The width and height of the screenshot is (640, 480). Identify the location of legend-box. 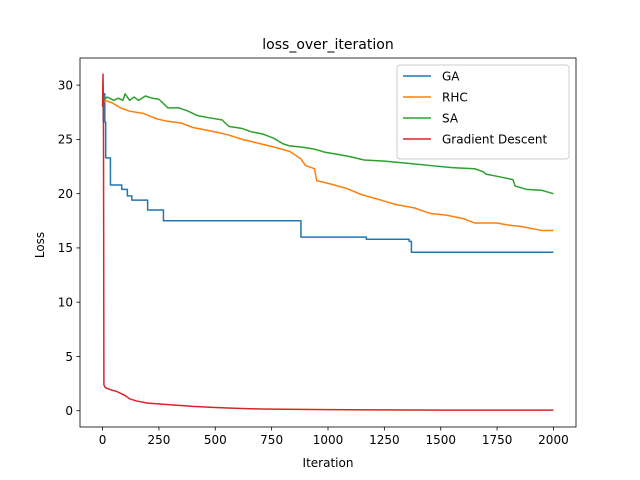
(483, 112).